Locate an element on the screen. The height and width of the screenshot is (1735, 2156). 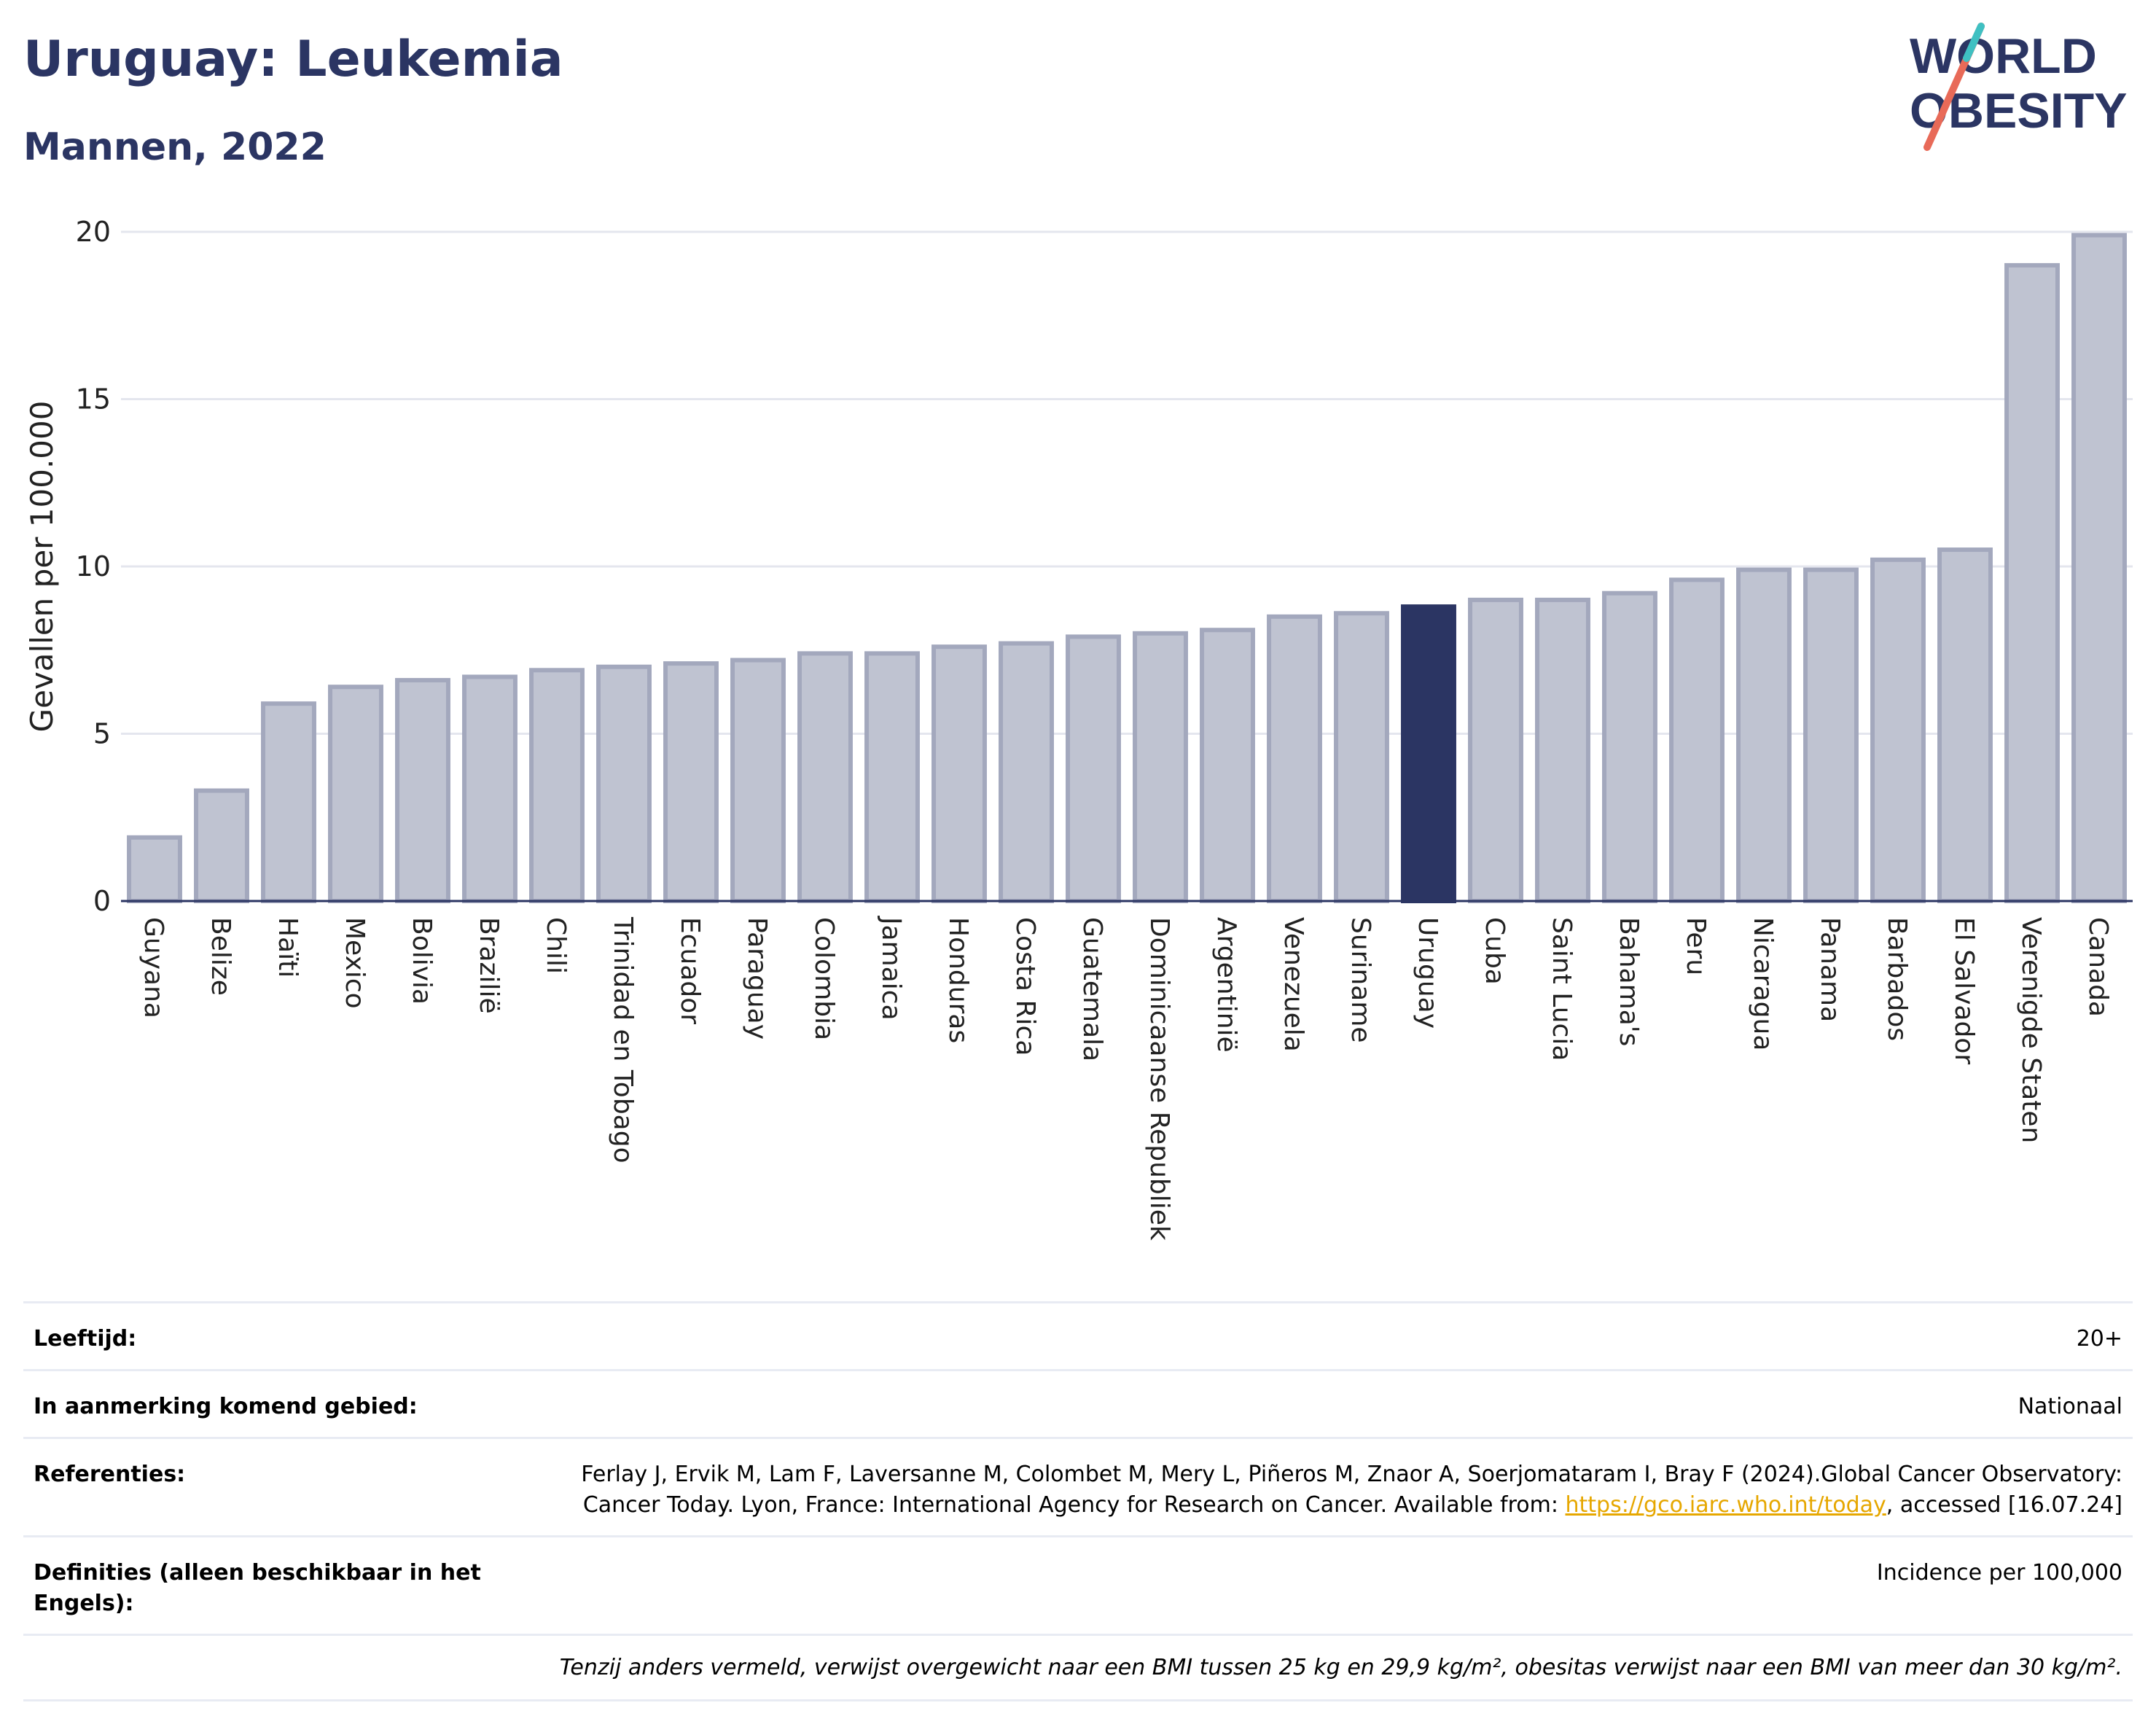
x-tick-label: Peru is located at coordinates (1696, 946).